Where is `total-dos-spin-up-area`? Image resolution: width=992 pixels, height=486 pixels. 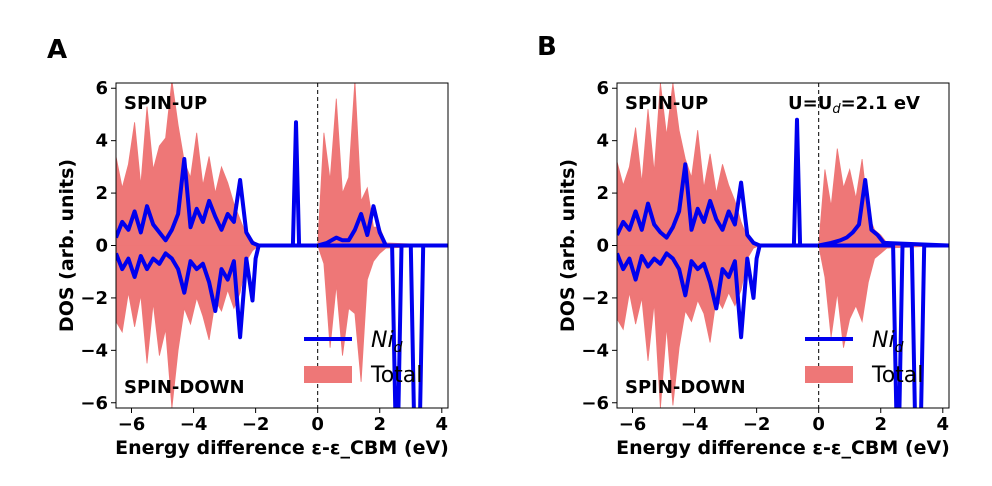
total-dos-spin-up-area is located at coordinates (282, 164).